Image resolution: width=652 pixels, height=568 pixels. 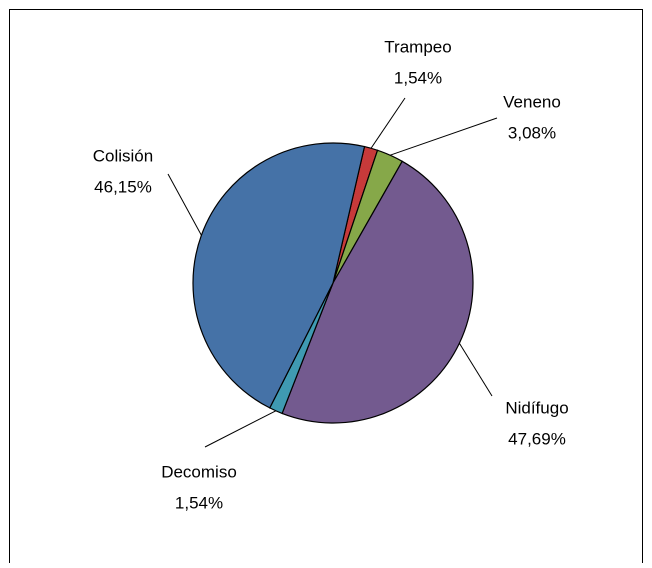 I want to click on slice-label: Nidífugo, so click(x=536, y=407).